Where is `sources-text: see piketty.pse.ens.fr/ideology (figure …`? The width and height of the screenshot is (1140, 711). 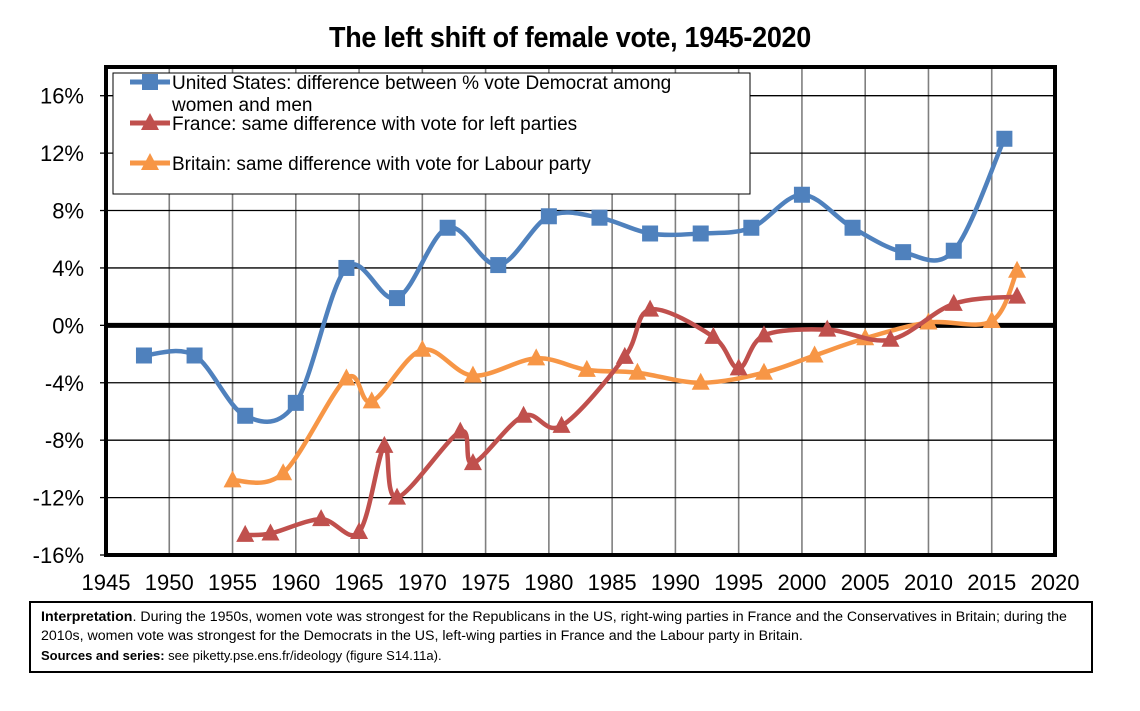 sources-text: see piketty.pse.ens.fr/ideology (figure … is located at coordinates (303, 655).